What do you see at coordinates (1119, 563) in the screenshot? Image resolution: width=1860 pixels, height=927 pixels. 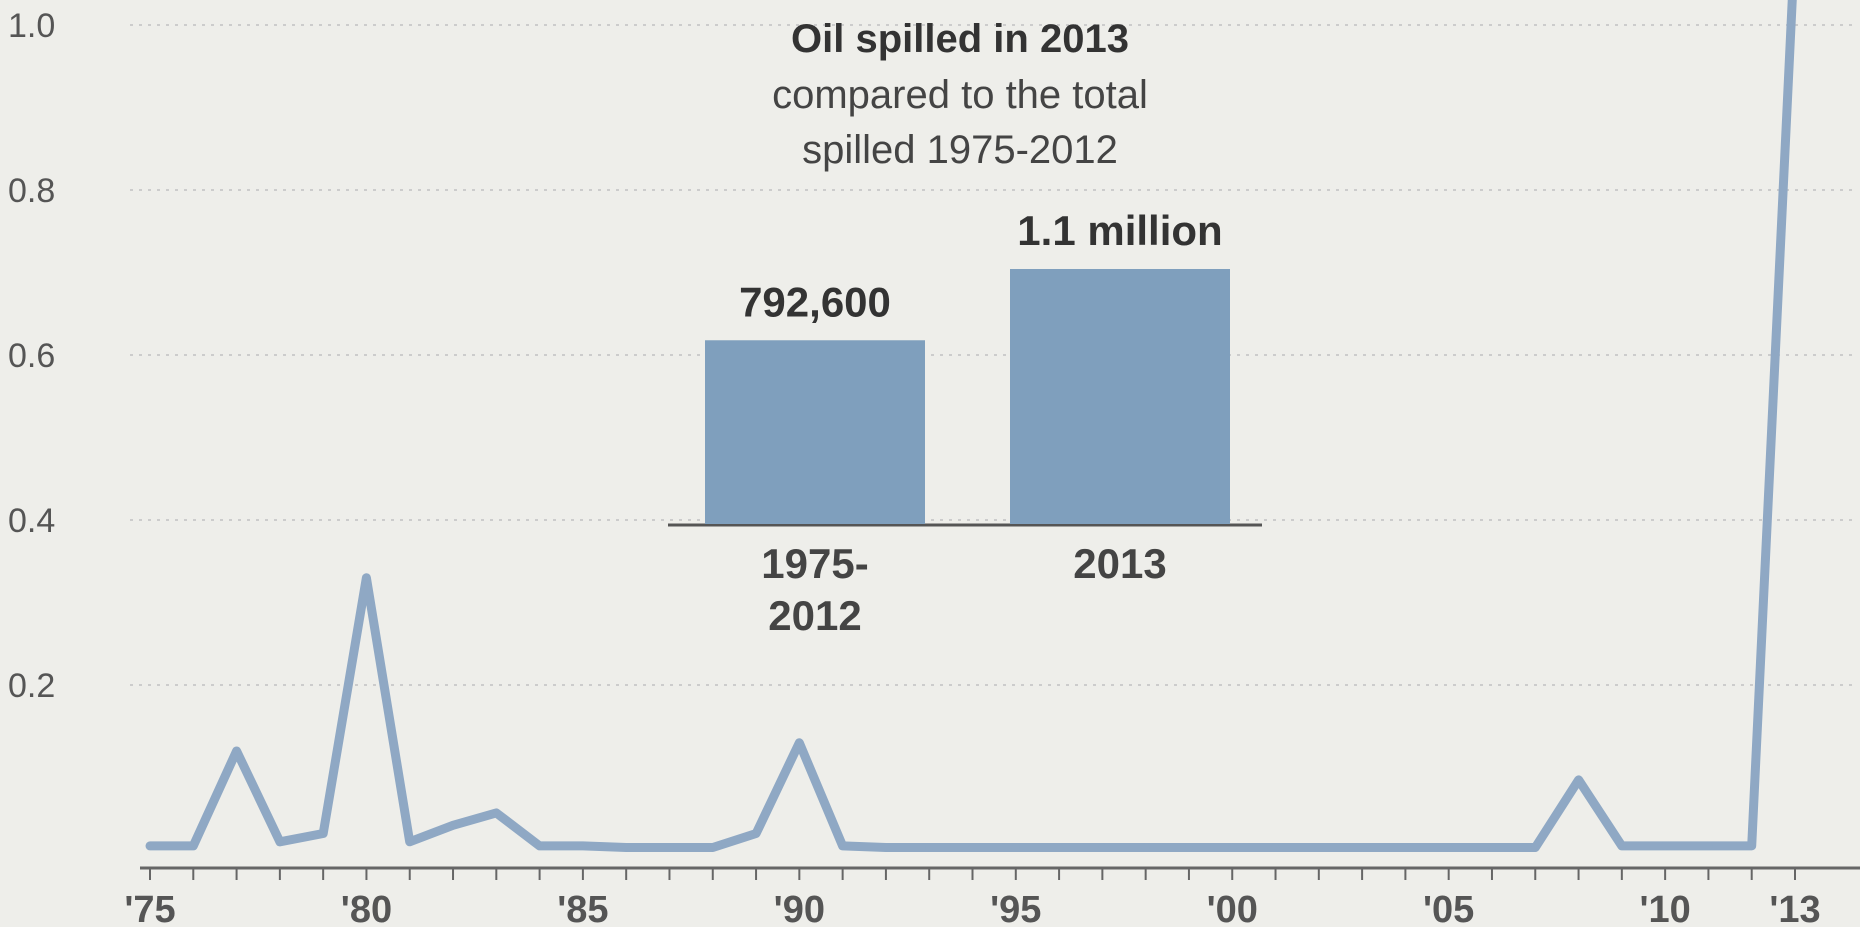 I see `inset-category-label: 2013` at bounding box center [1119, 563].